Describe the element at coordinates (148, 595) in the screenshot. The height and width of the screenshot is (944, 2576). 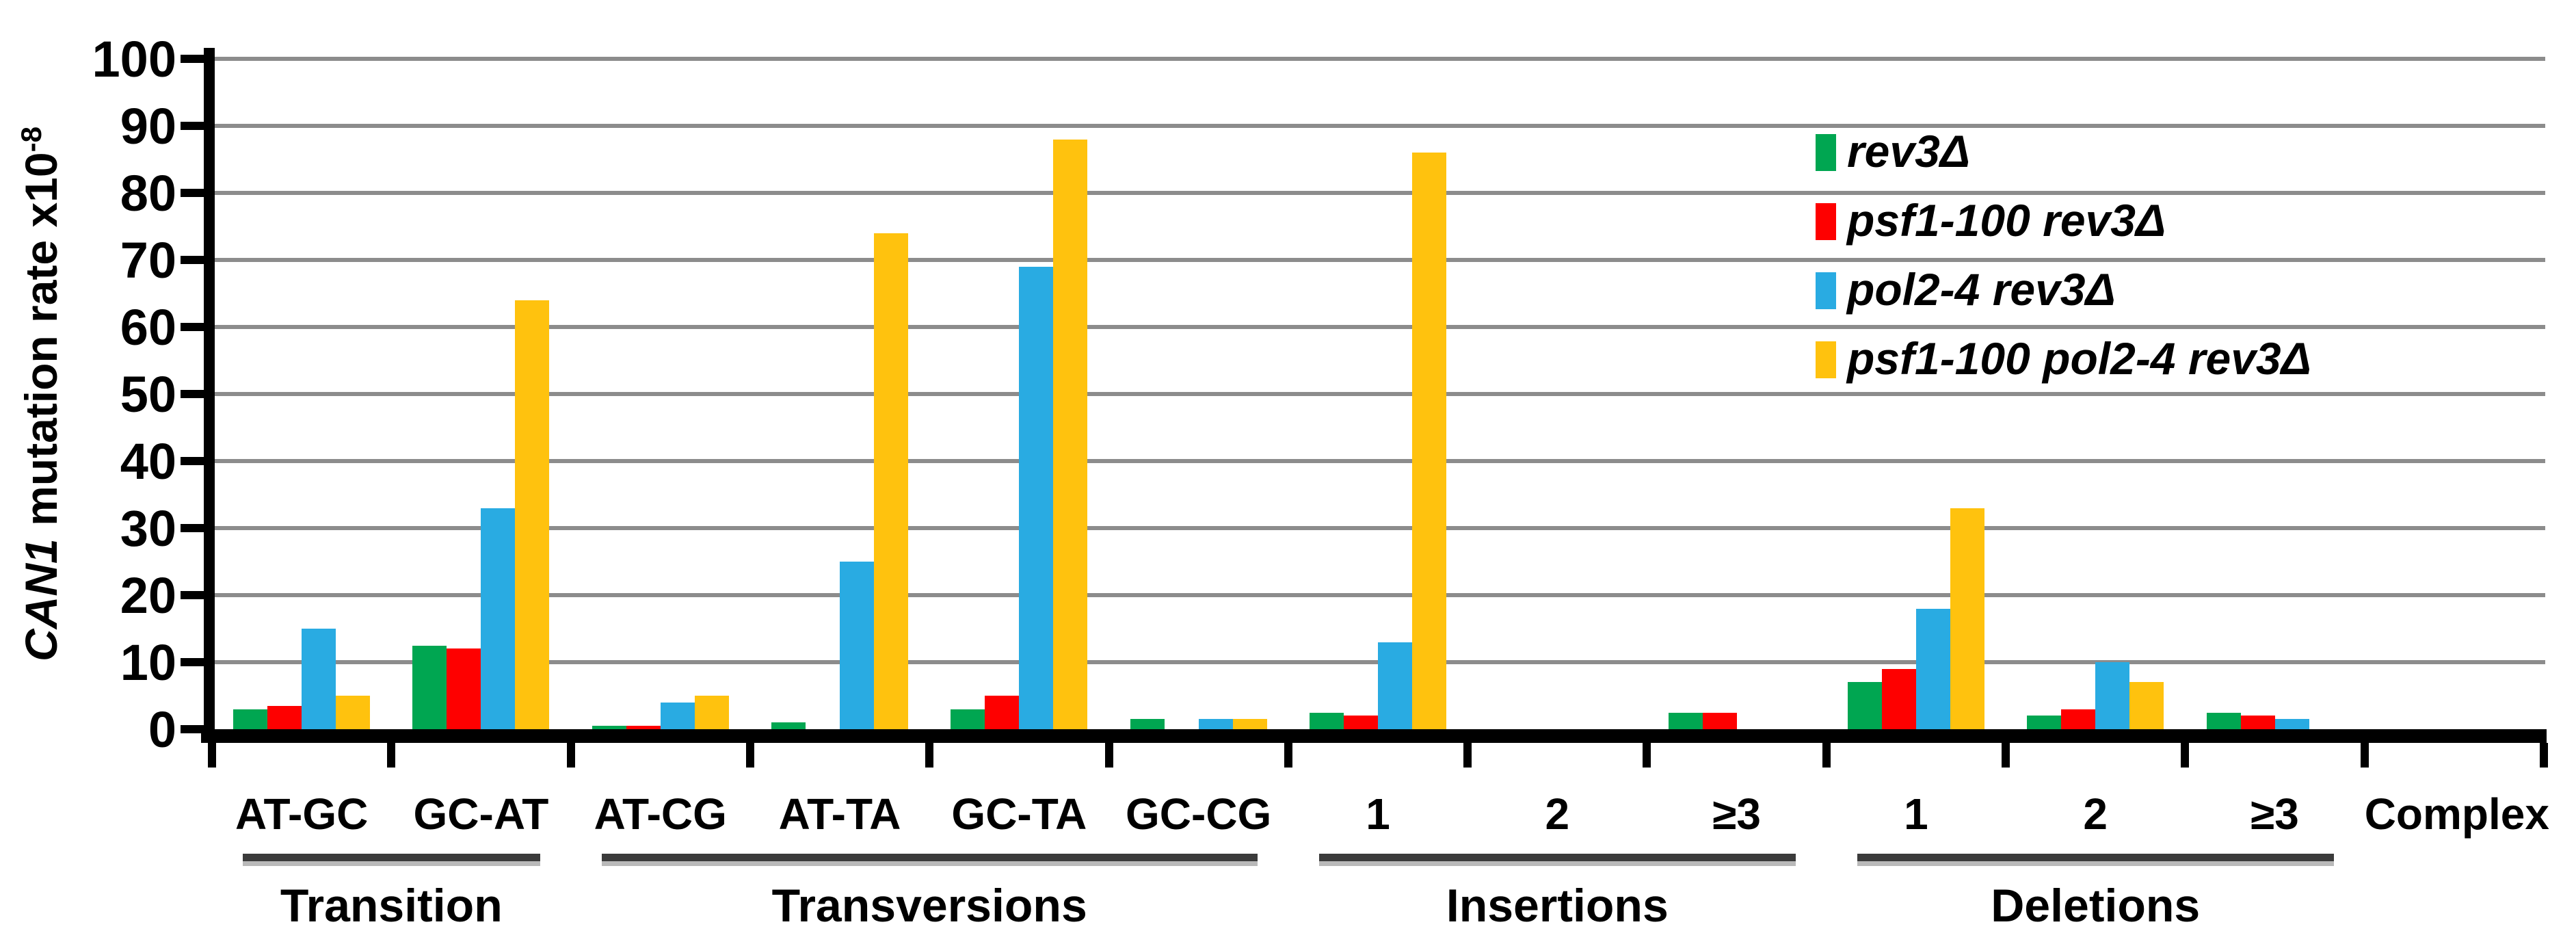
I see `y-tick-label: 20` at that location.